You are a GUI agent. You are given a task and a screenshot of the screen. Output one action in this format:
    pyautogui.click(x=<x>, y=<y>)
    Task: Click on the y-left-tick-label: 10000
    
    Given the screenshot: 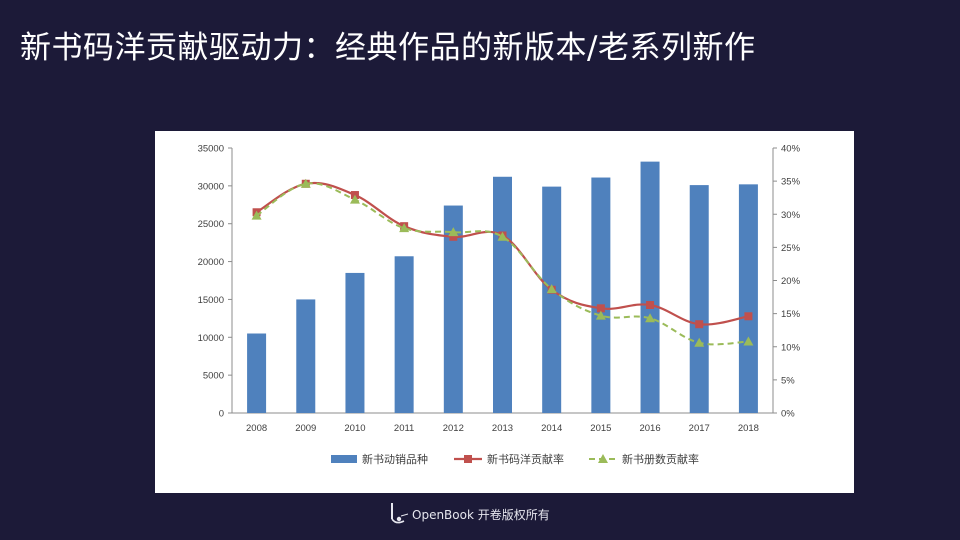 What is the action you would take?
    pyautogui.click(x=211, y=338)
    